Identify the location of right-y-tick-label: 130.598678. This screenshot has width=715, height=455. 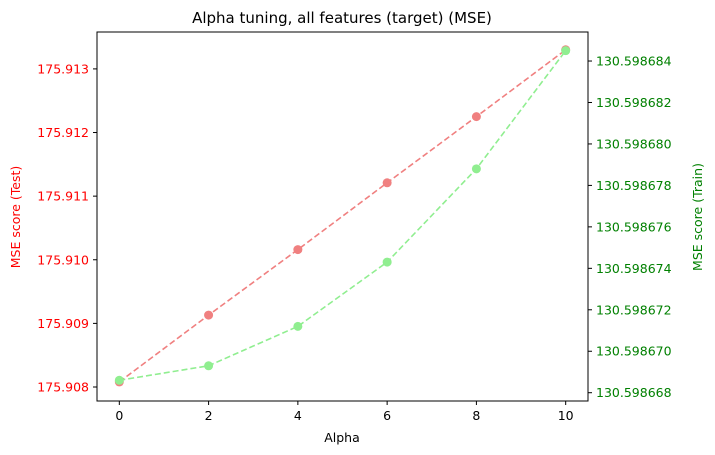
(634, 185).